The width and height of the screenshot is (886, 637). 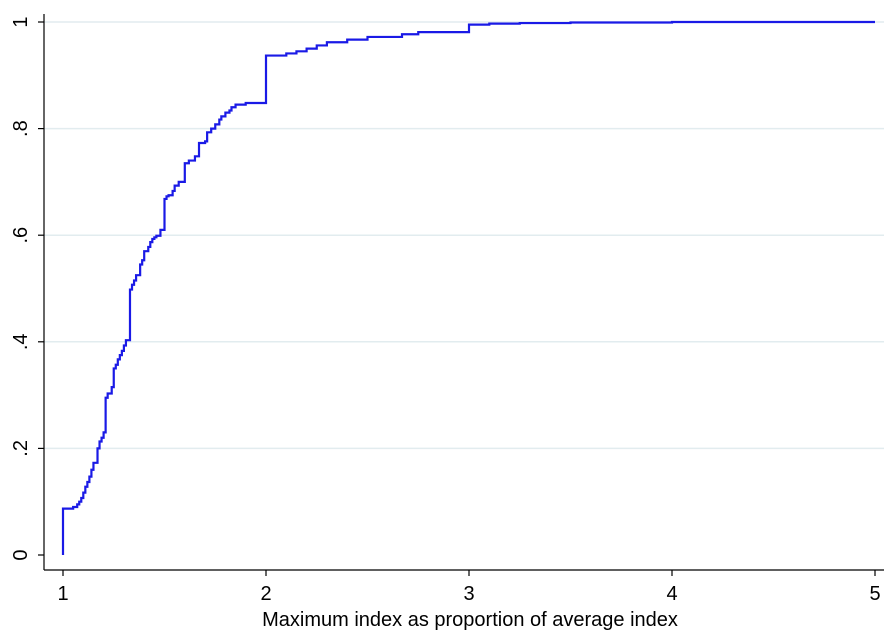 What do you see at coordinates (21, 235) in the screenshot?
I see `y-tick-label: .6` at bounding box center [21, 235].